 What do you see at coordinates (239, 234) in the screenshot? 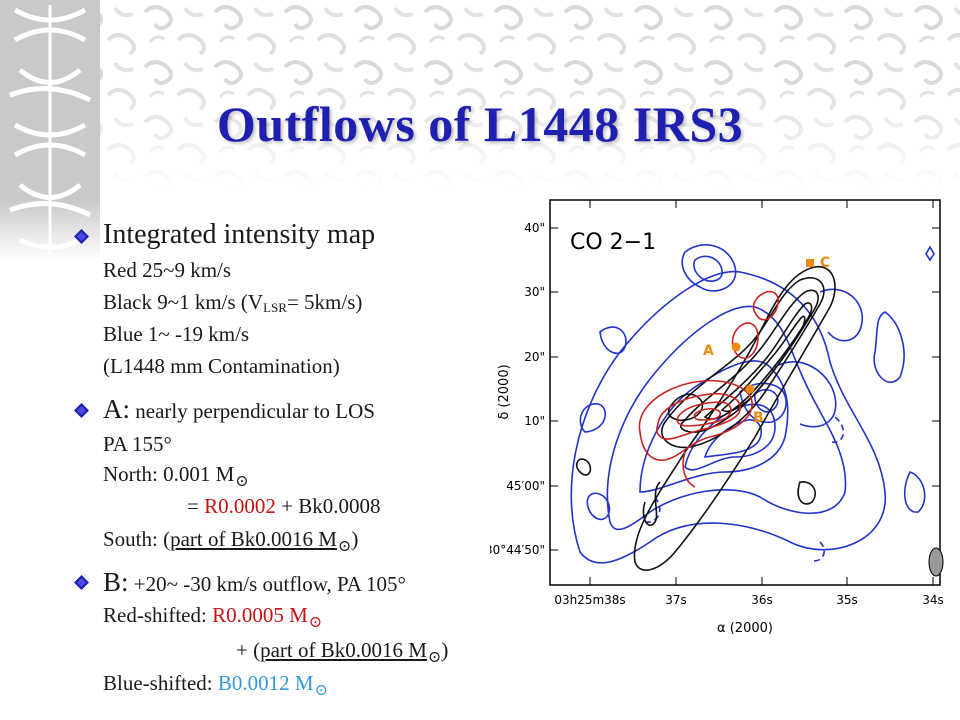
I see `bullet1-heading: Integrated intensity map` at bounding box center [239, 234].